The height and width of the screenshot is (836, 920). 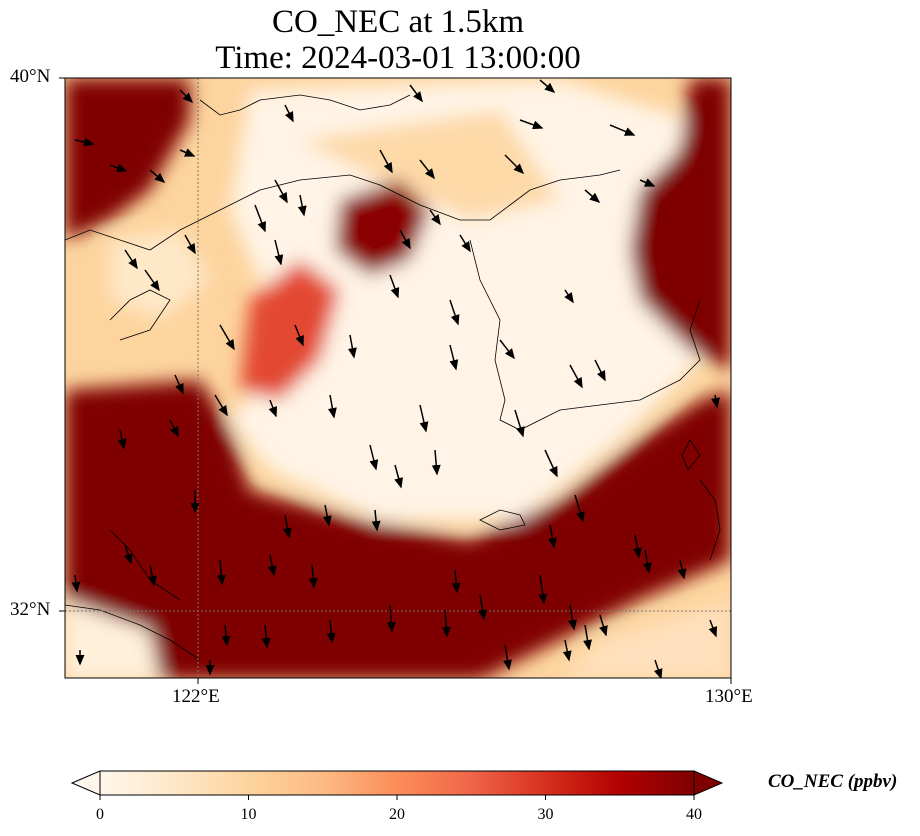 I want to click on chart-title-line-2: Time: 2024-03-01 13:00:00, so click(x=398, y=58).